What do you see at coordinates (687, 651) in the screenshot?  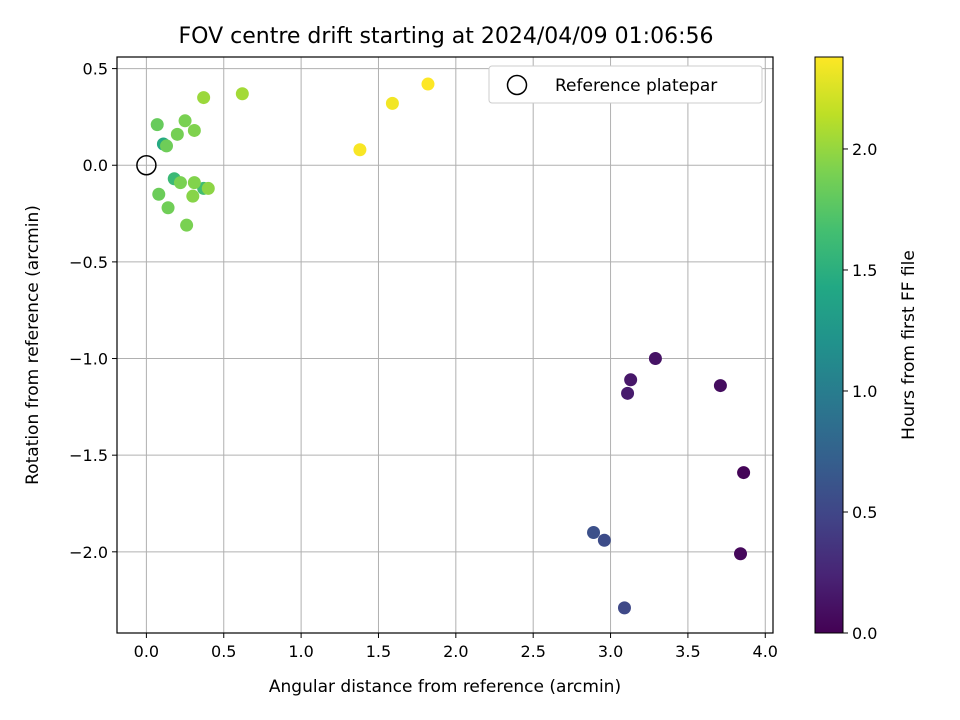 I see `x-tick-label: 3.5` at bounding box center [687, 651].